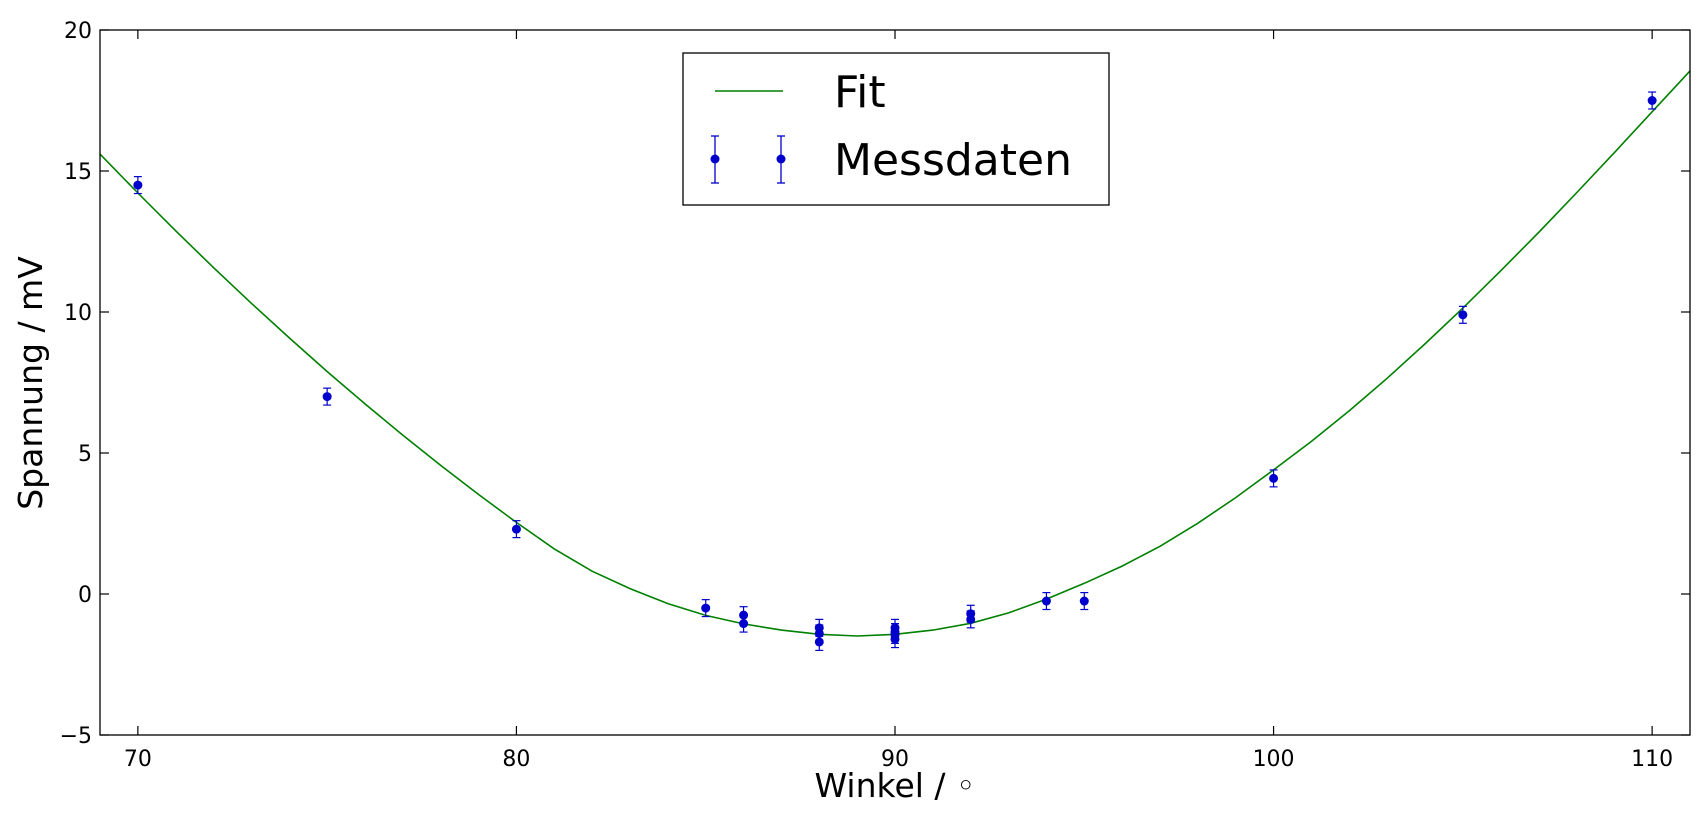 The height and width of the screenshot is (821, 1707). I want to click on x-tick-label: 110, so click(1652, 759).